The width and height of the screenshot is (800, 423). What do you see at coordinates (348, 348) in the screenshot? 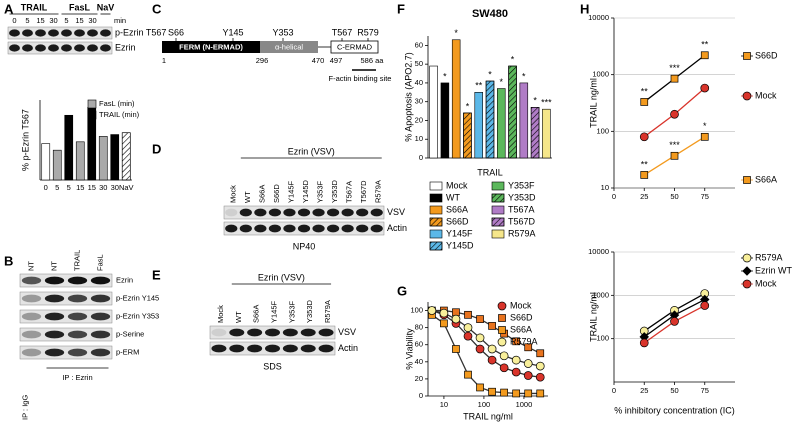
I see `blot-label: Actin` at bounding box center [348, 348].